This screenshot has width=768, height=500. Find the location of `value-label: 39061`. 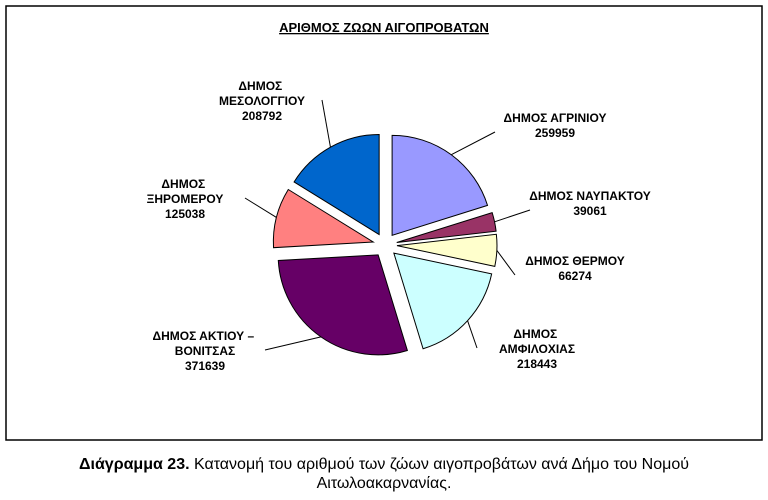

value-label: 39061 is located at coordinates (590, 211).